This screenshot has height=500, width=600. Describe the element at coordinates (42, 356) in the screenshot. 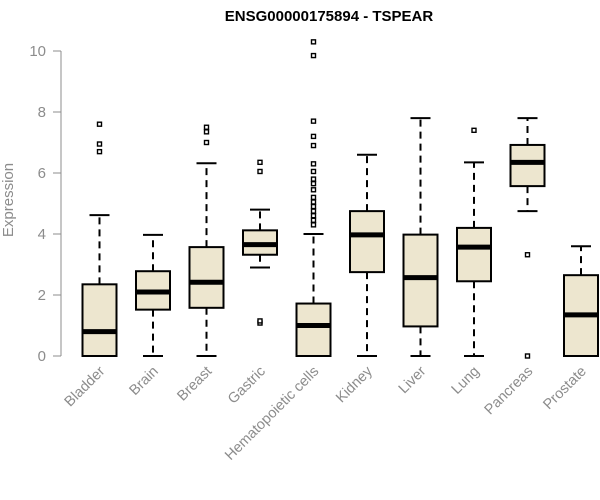

I see `y-tick-label: 0` at that location.